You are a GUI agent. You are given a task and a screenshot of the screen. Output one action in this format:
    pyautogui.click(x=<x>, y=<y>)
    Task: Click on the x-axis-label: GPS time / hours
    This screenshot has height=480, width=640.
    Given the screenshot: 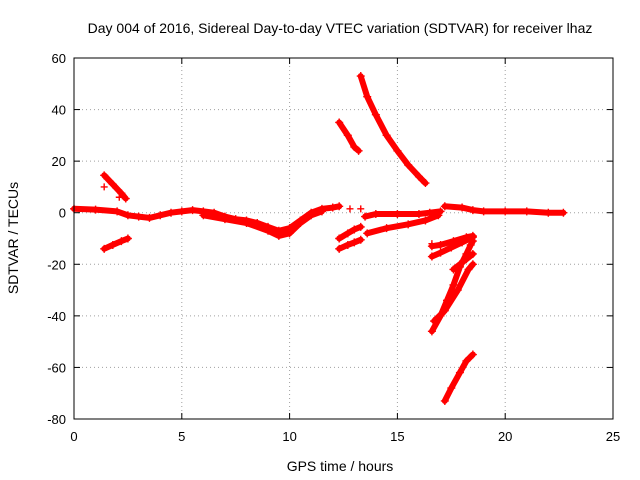 What is the action you would take?
    pyautogui.click(x=340, y=466)
    